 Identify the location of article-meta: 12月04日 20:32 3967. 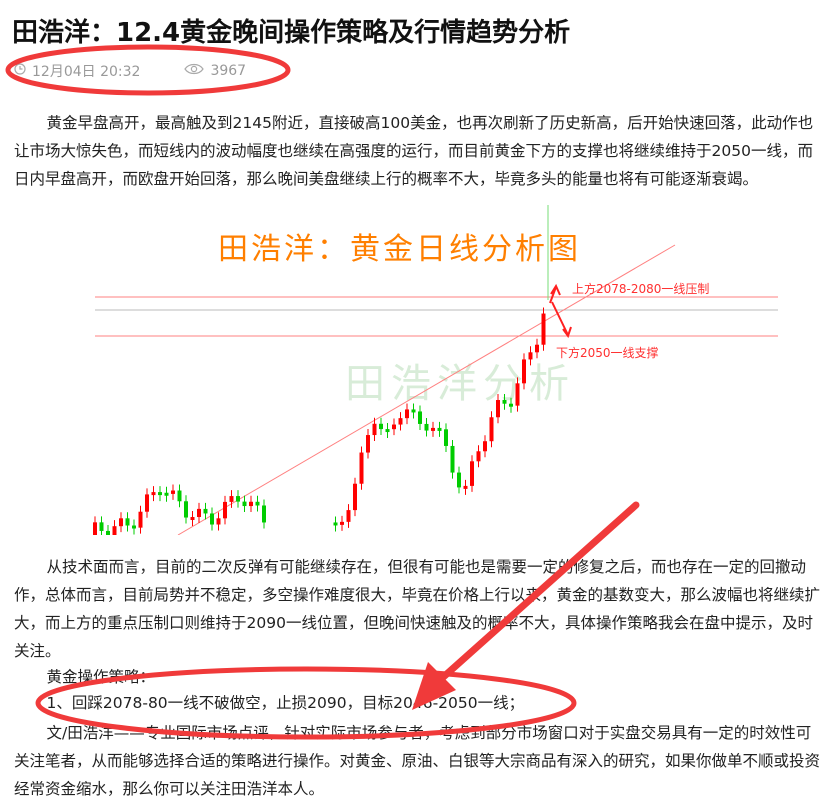
(130, 71).